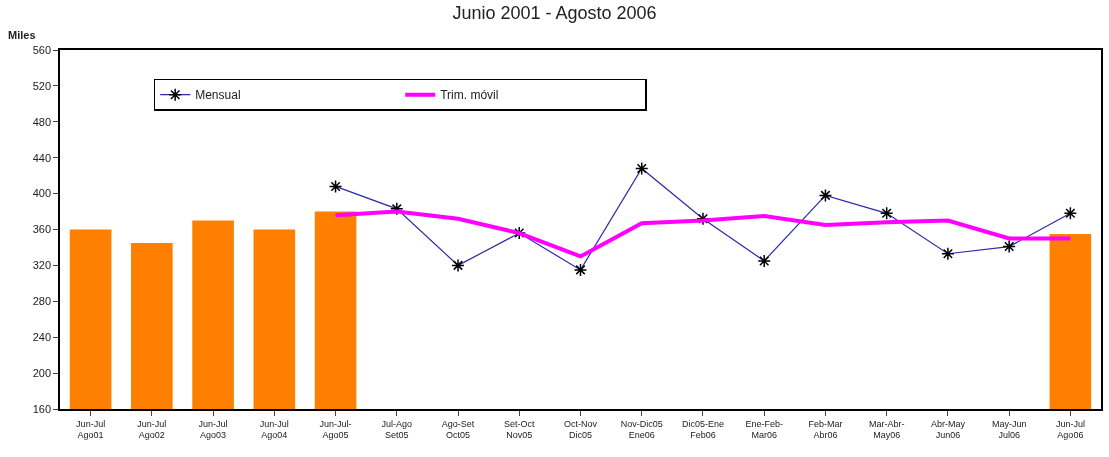 The height and width of the screenshot is (457, 1109). Describe the element at coordinates (42, 157) in the screenshot. I see `y-tick-label: 440` at that location.